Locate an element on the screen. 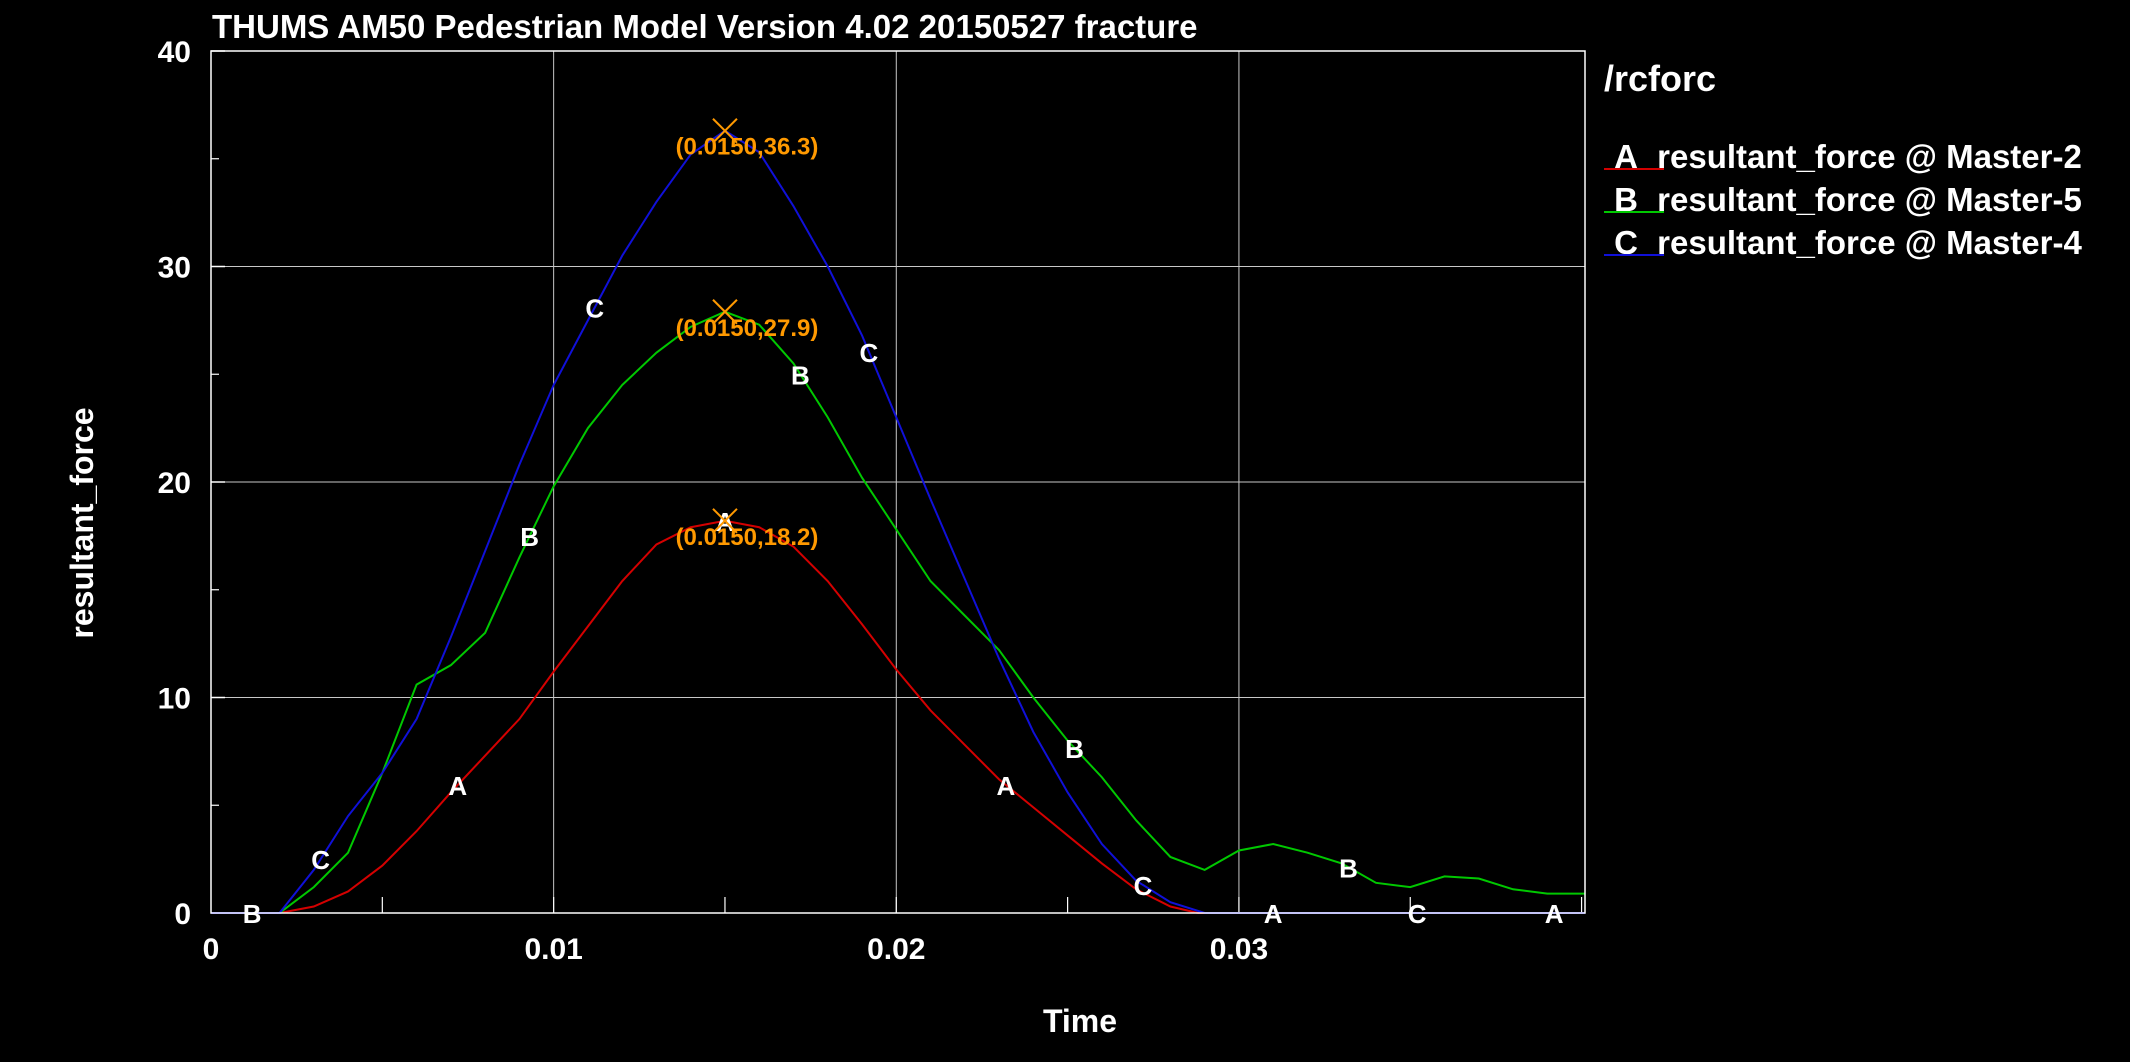 Image resolution: width=2130 pixels, height=1062 pixels. legend-letter-c: C is located at coordinates (1626, 242).